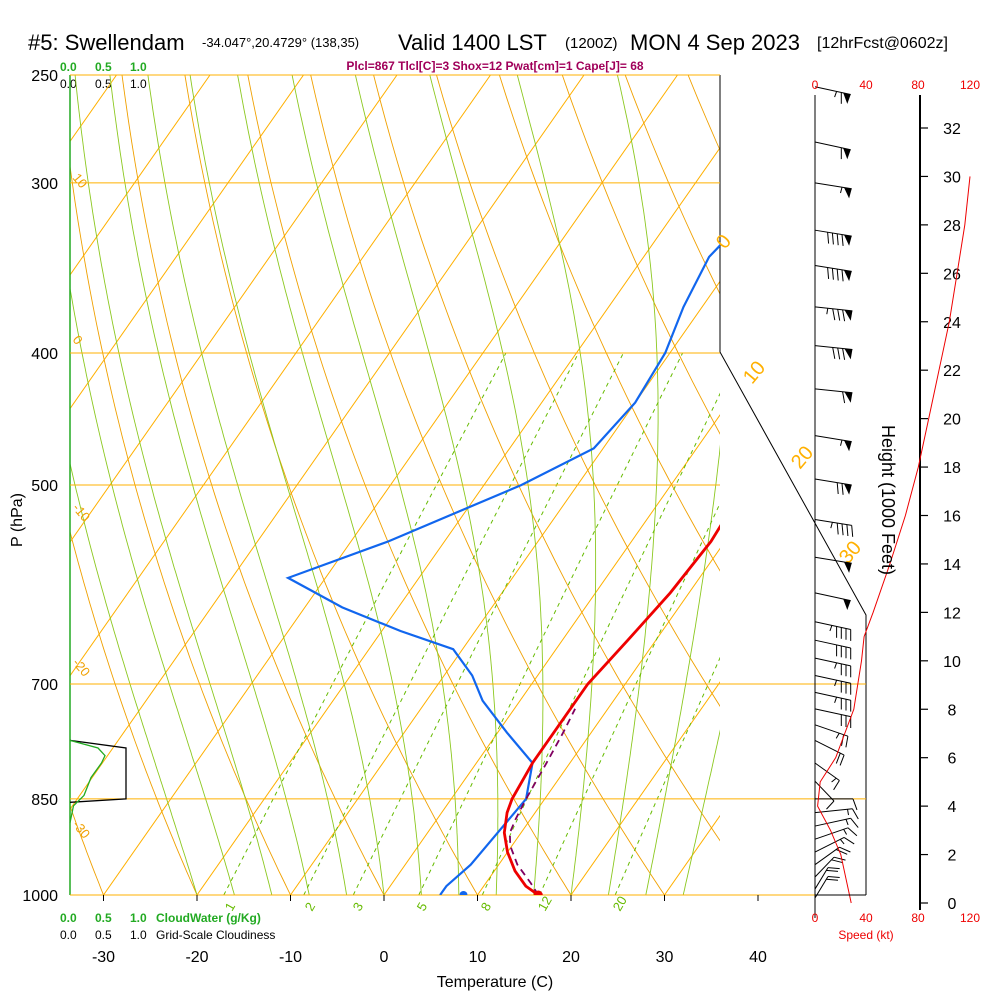 The image size is (1000, 1000). Describe the element at coordinates (952, 856) in the screenshot. I see `height-tick-2: 2` at that location.